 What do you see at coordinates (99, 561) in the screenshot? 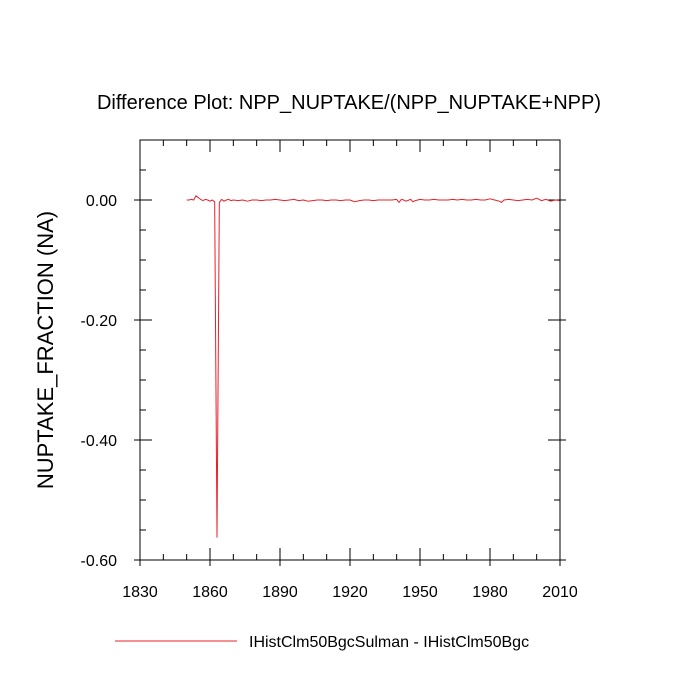
I see `y-tick-label: -0.60` at bounding box center [99, 561].